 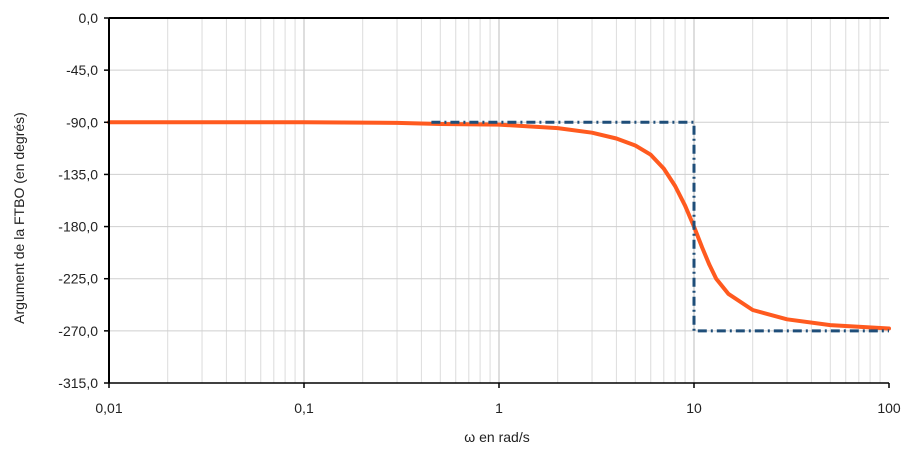 I want to click on x-tick-label: 10, so click(x=694, y=408).